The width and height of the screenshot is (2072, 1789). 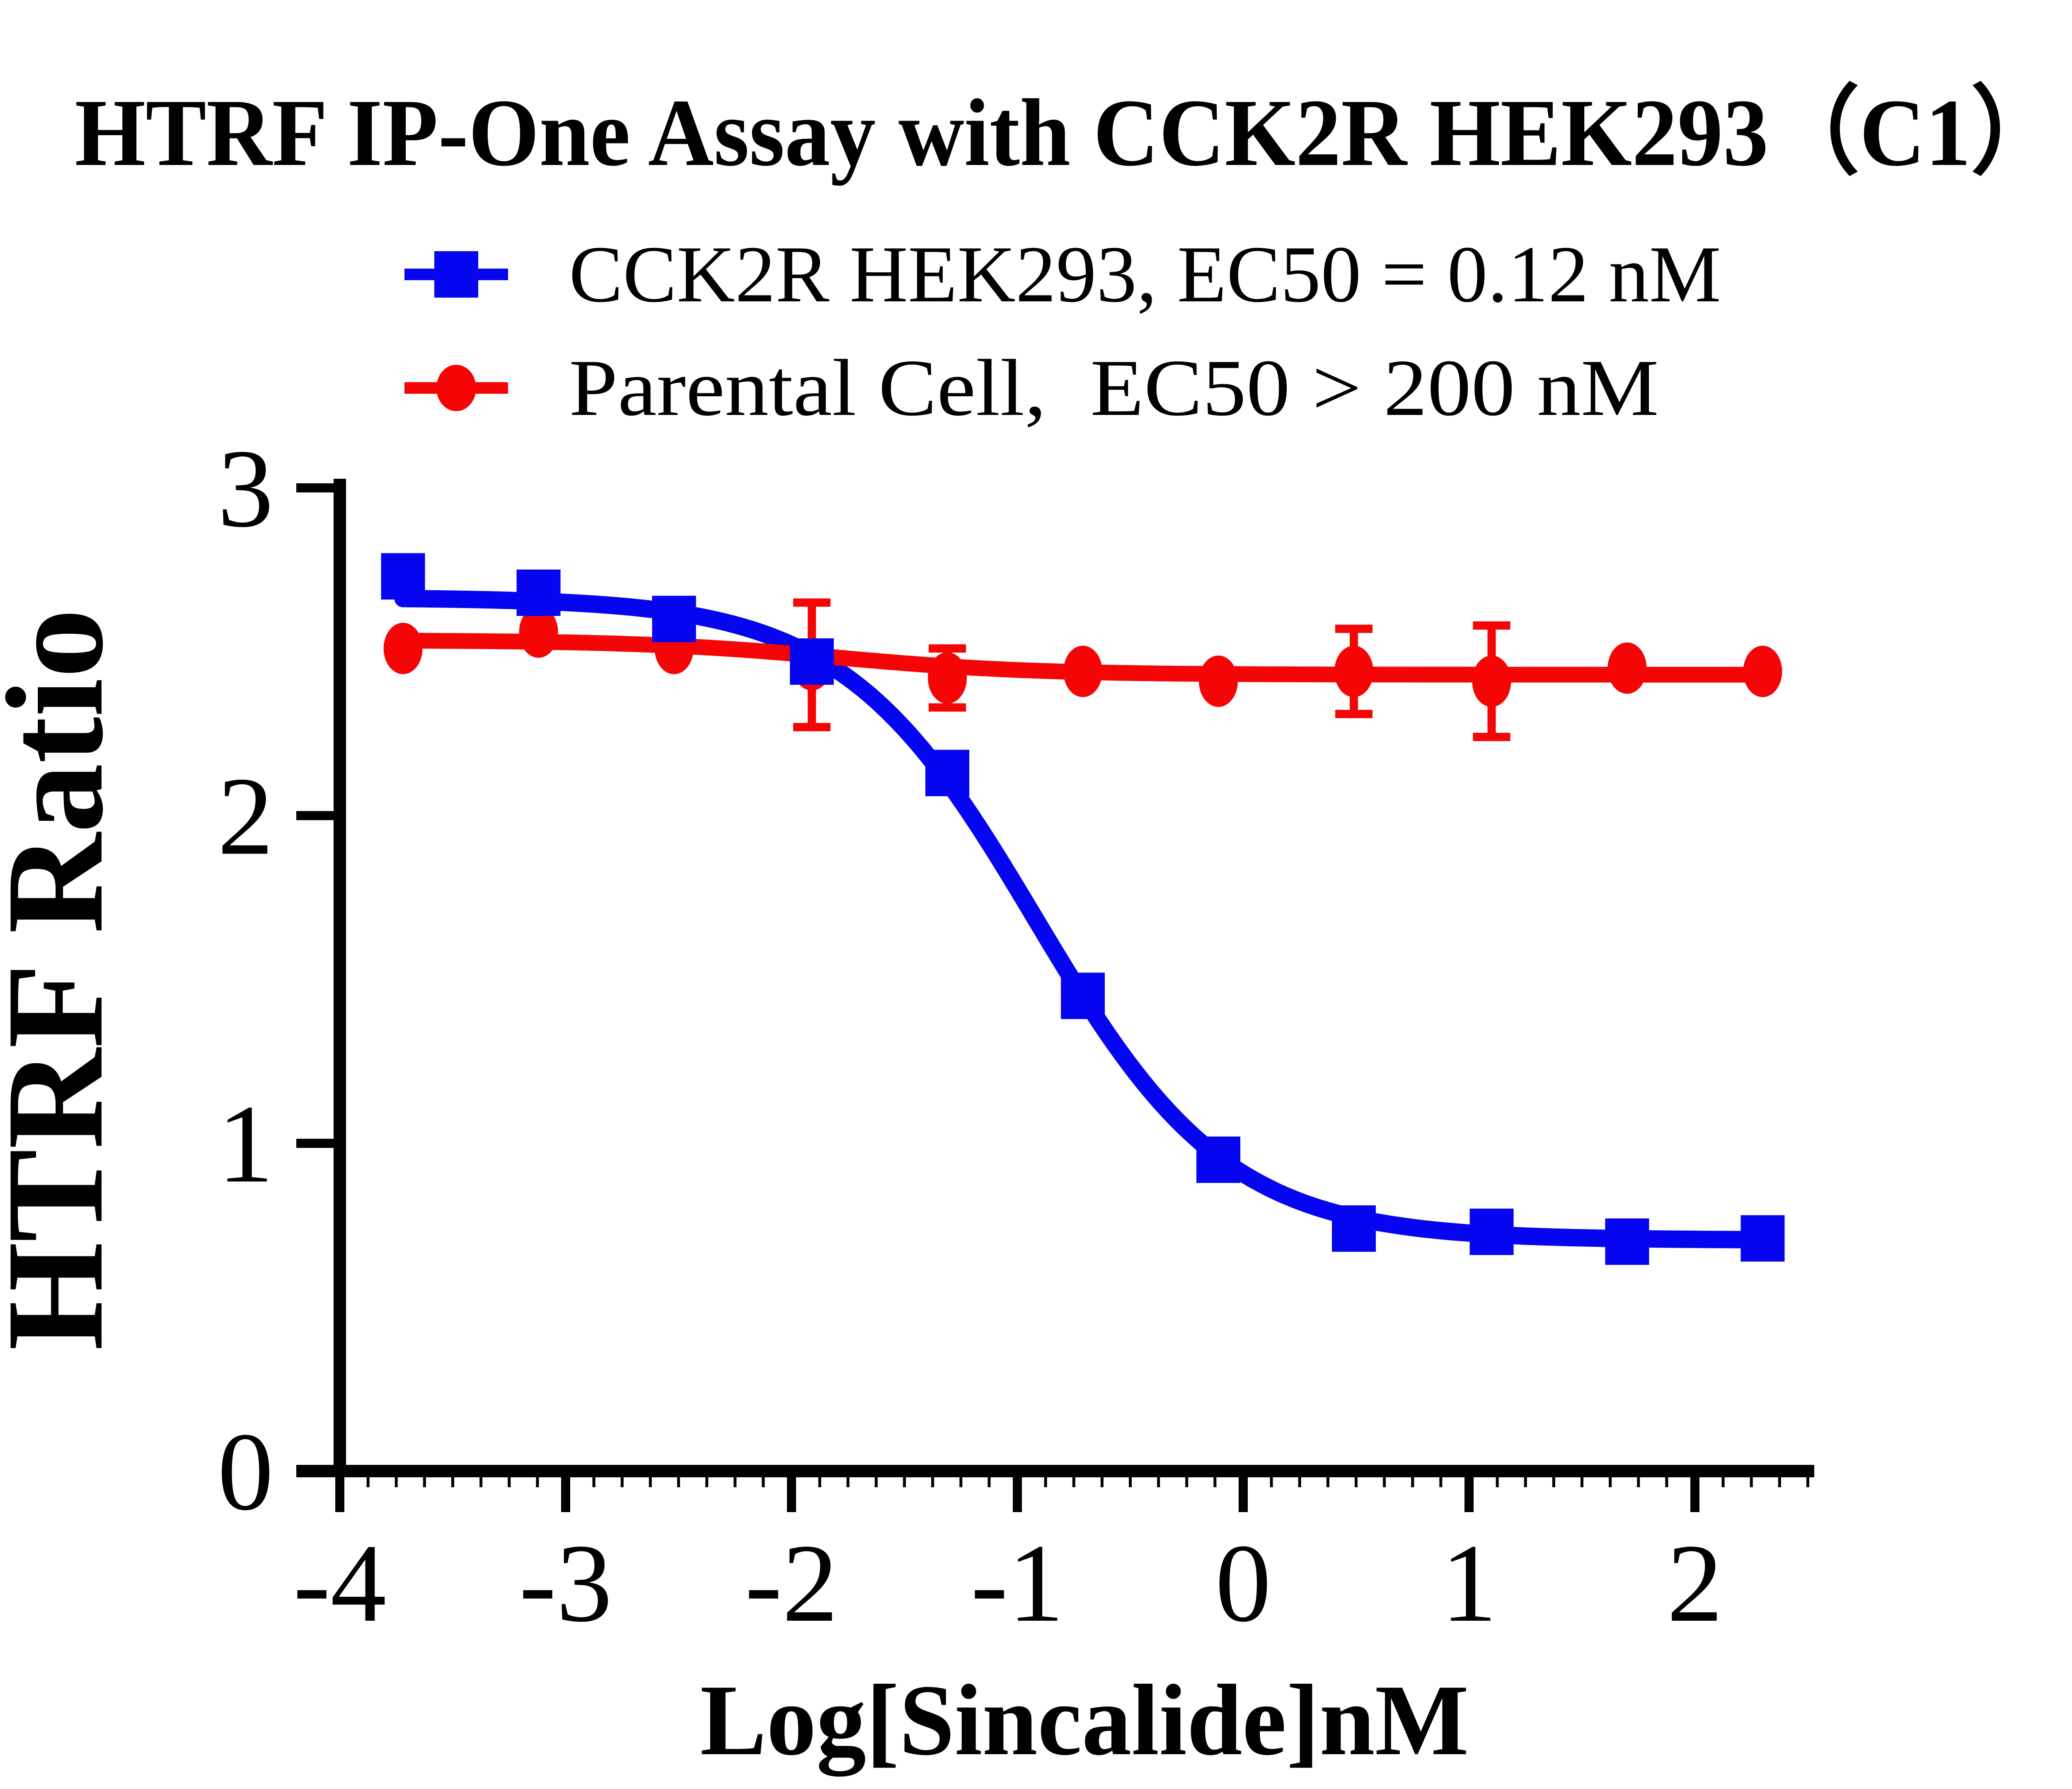 I want to click on x-tick-label: -2, so click(x=791, y=1583).